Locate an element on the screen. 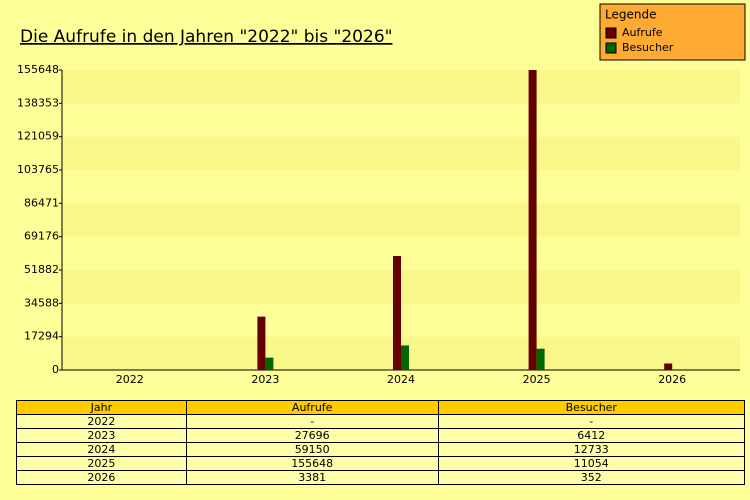  table-cell: 12733 is located at coordinates (591, 449).